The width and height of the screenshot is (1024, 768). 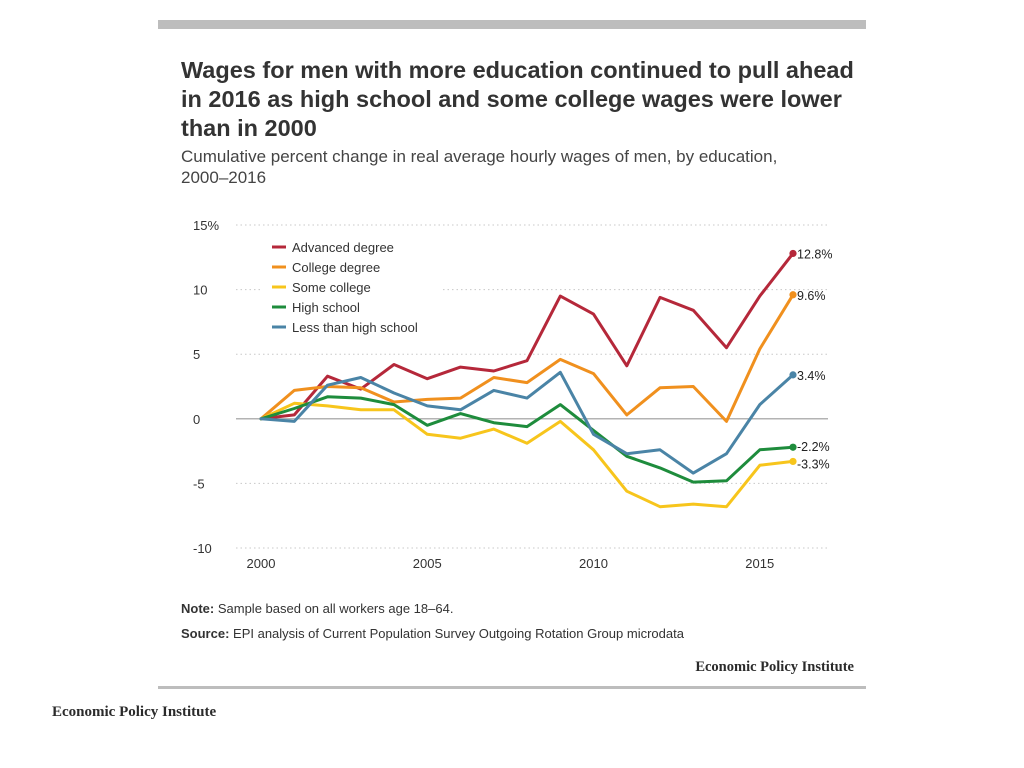 I want to click on brand-logo-chart: Economic Policy Institute, so click(x=774, y=667).